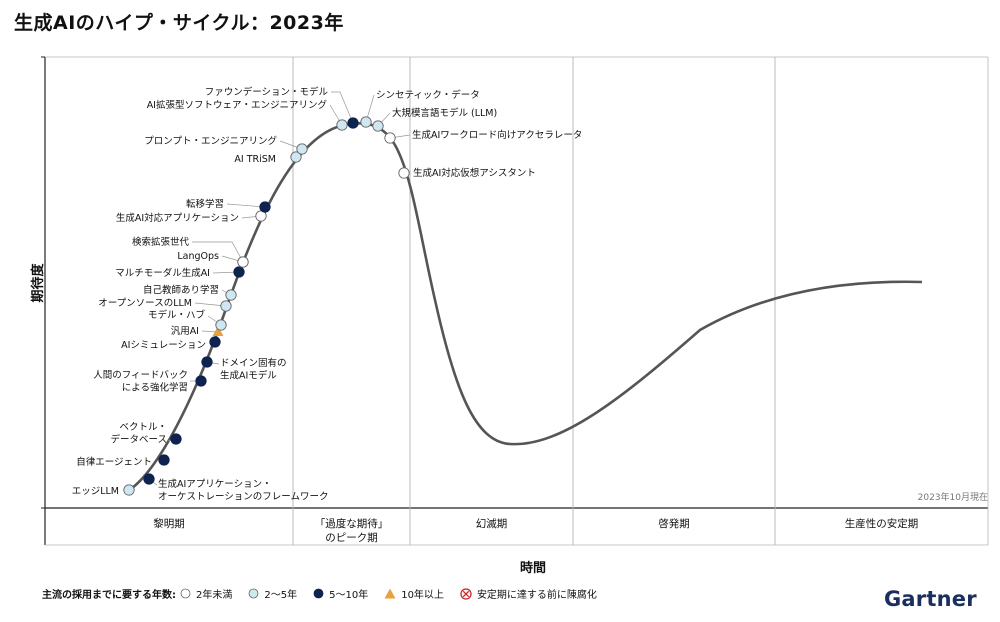 The height and width of the screenshot is (622, 1000). Describe the element at coordinates (198, 256) in the screenshot. I see `technology-label: LangOps` at that location.